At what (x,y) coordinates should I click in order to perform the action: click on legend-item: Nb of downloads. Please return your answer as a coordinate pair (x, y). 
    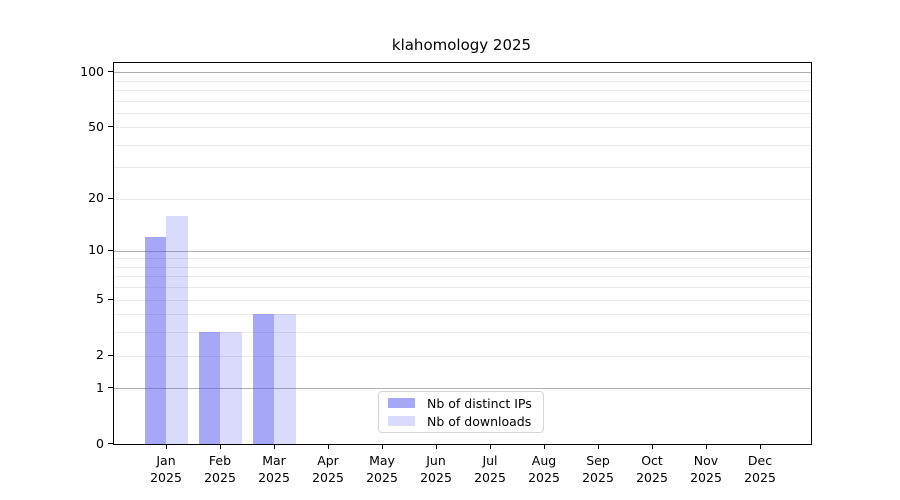
    Looking at the image, I should click on (461, 421).